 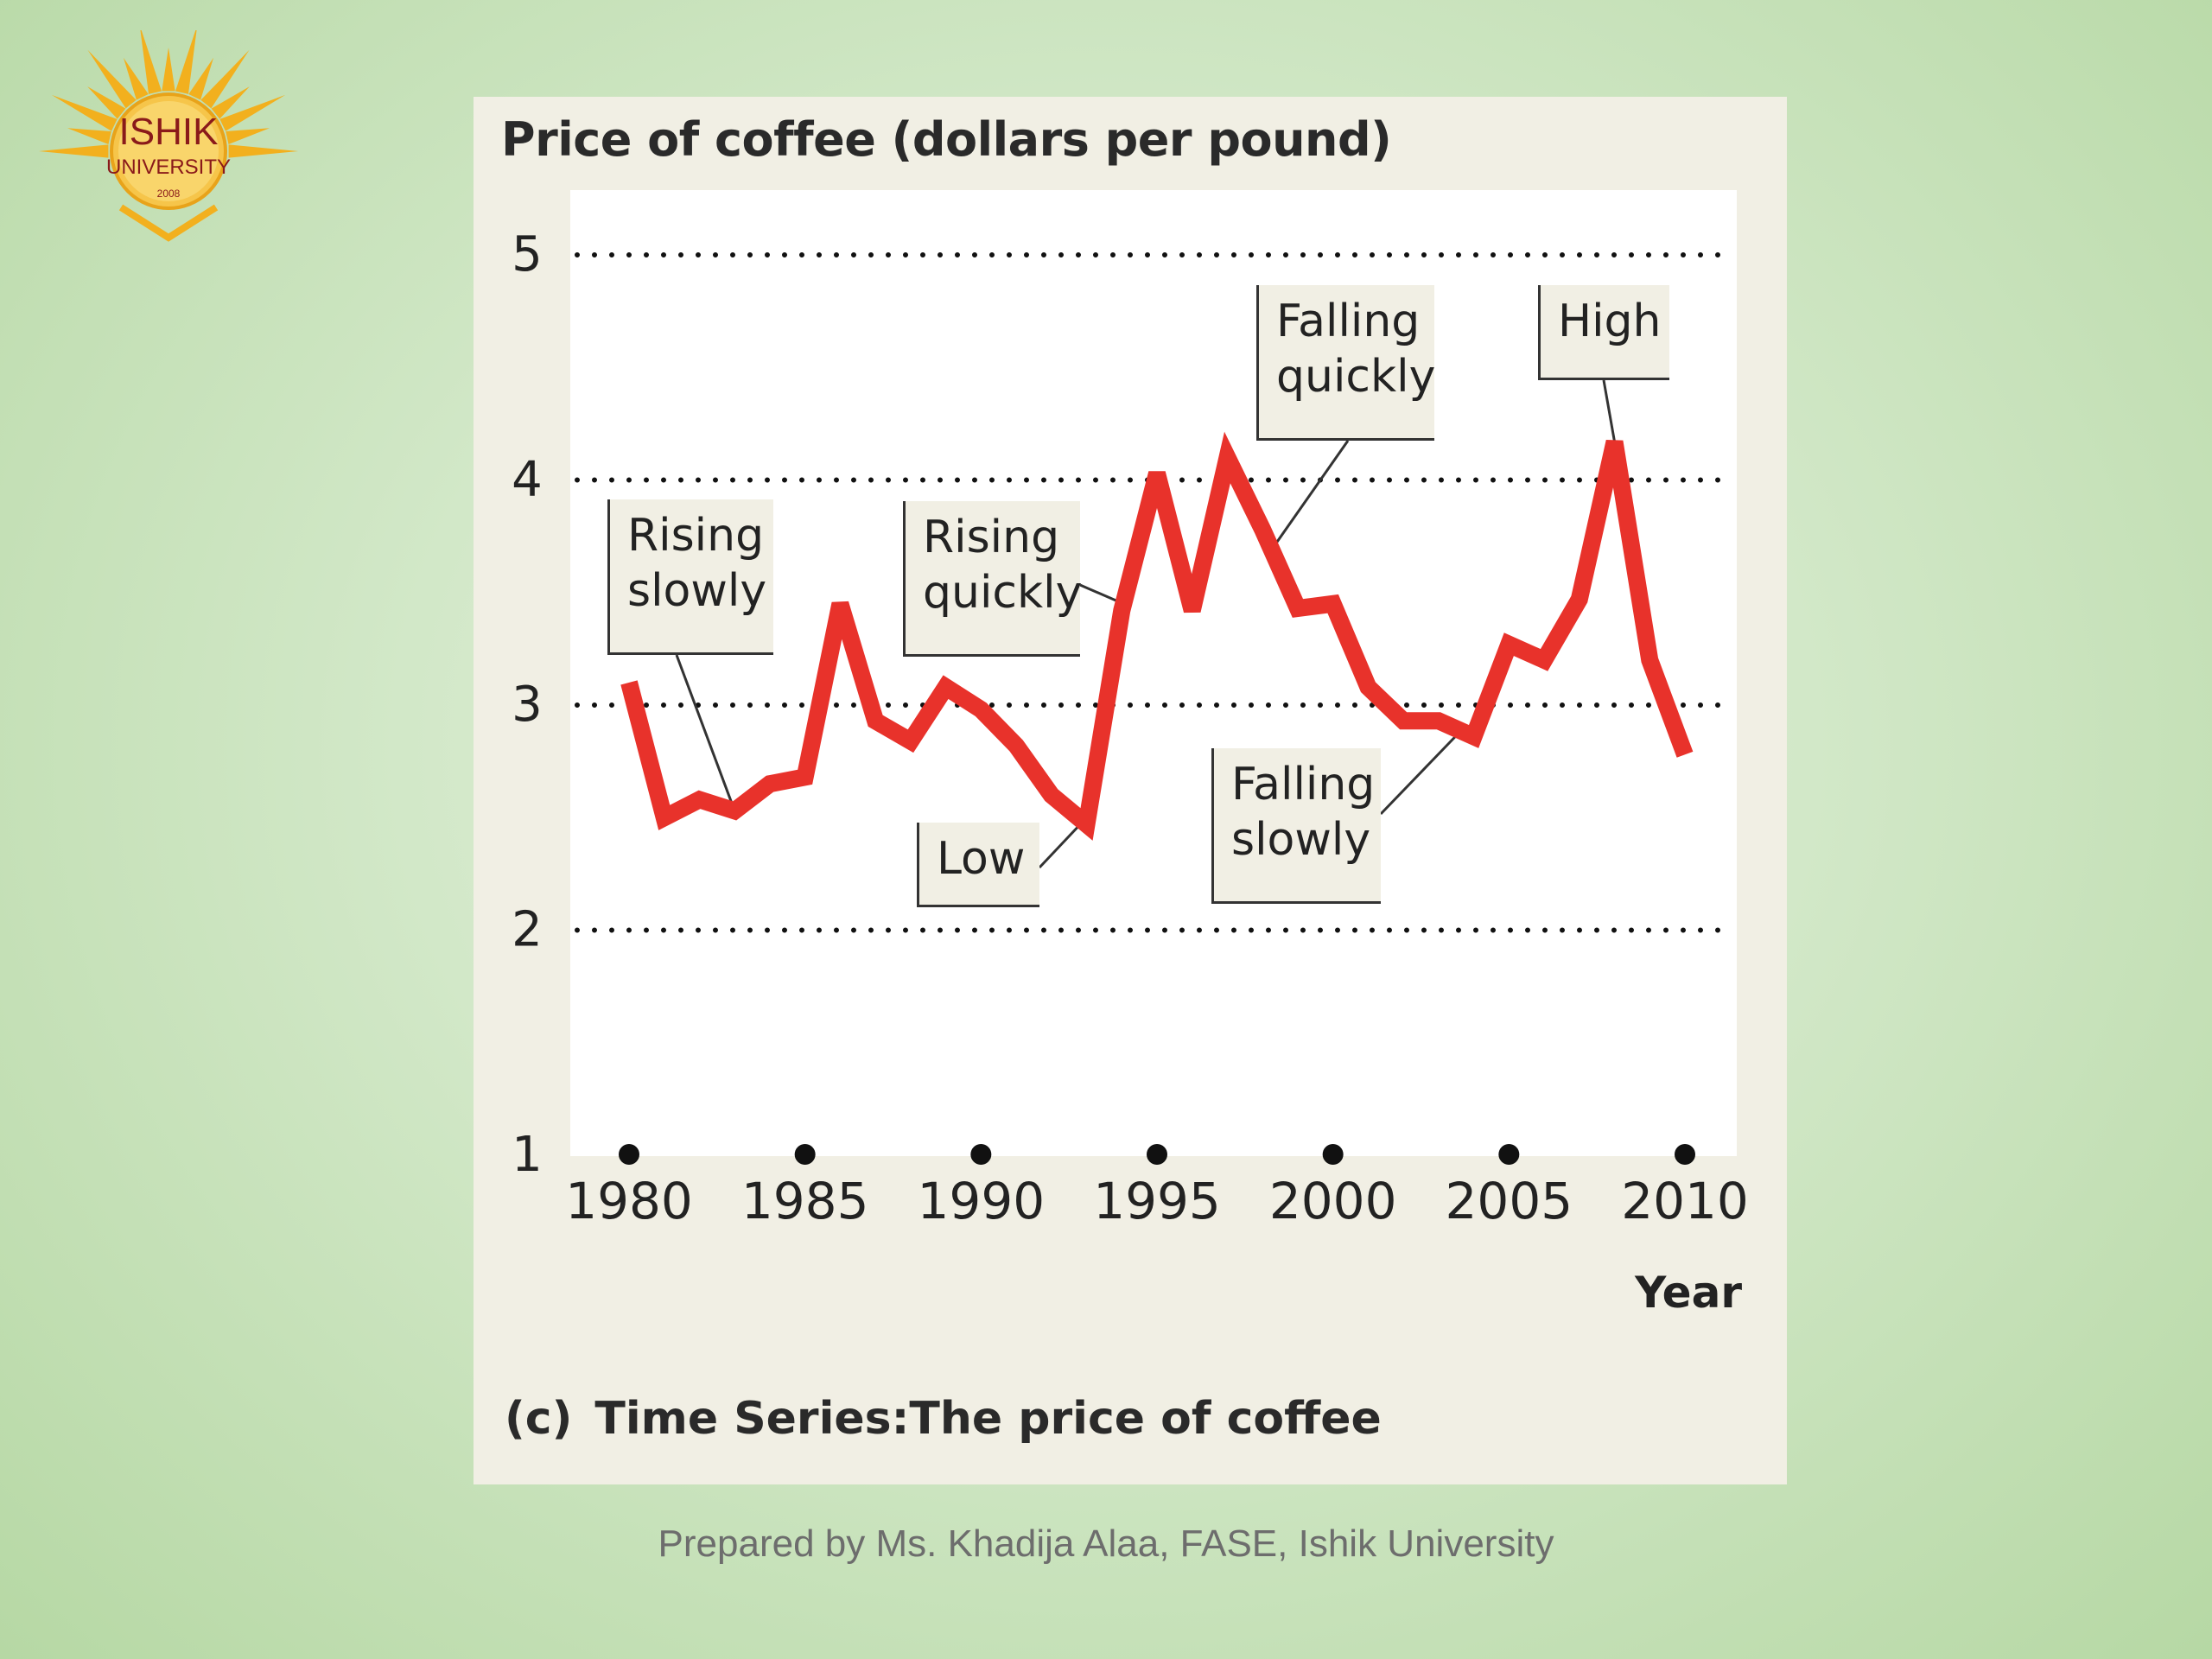 I want to click on caption-label: (c), so click(x=539, y=1419).